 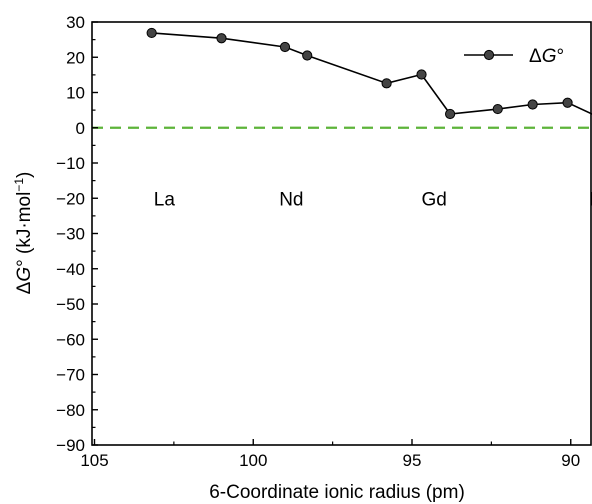 I want to click on x-tick-label: 90, so click(x=570, y=460).